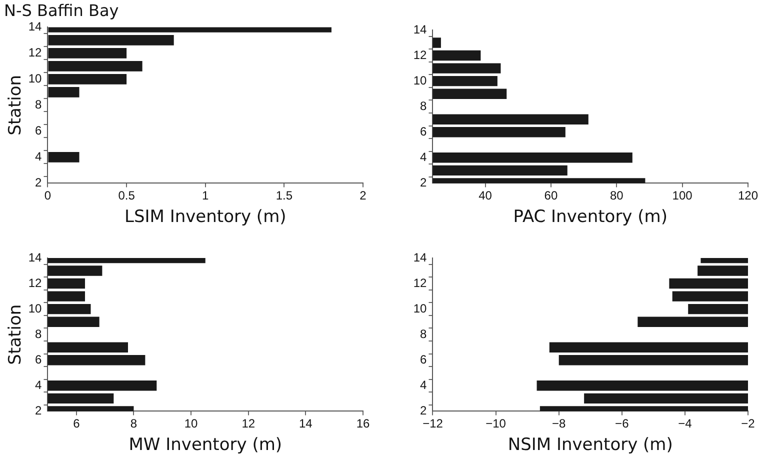 The image size is (770, 456). Describe the element at coordinates (496, 423) in the screenshot. I see `x-tick-label: −10` at that location.